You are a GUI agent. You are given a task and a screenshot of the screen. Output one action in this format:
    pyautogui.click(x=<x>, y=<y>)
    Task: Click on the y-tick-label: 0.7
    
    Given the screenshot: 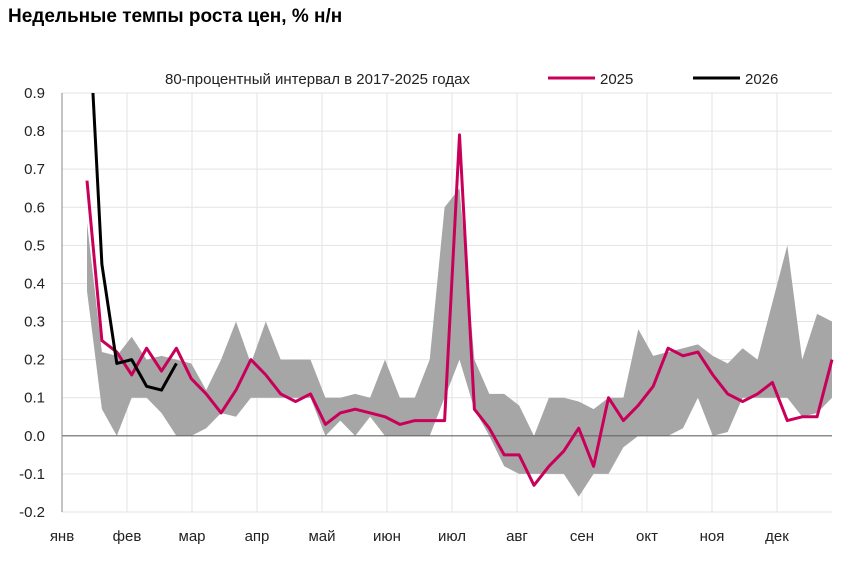 What is the action you would take?
    pyautogui.click(x=34, y=169)
    